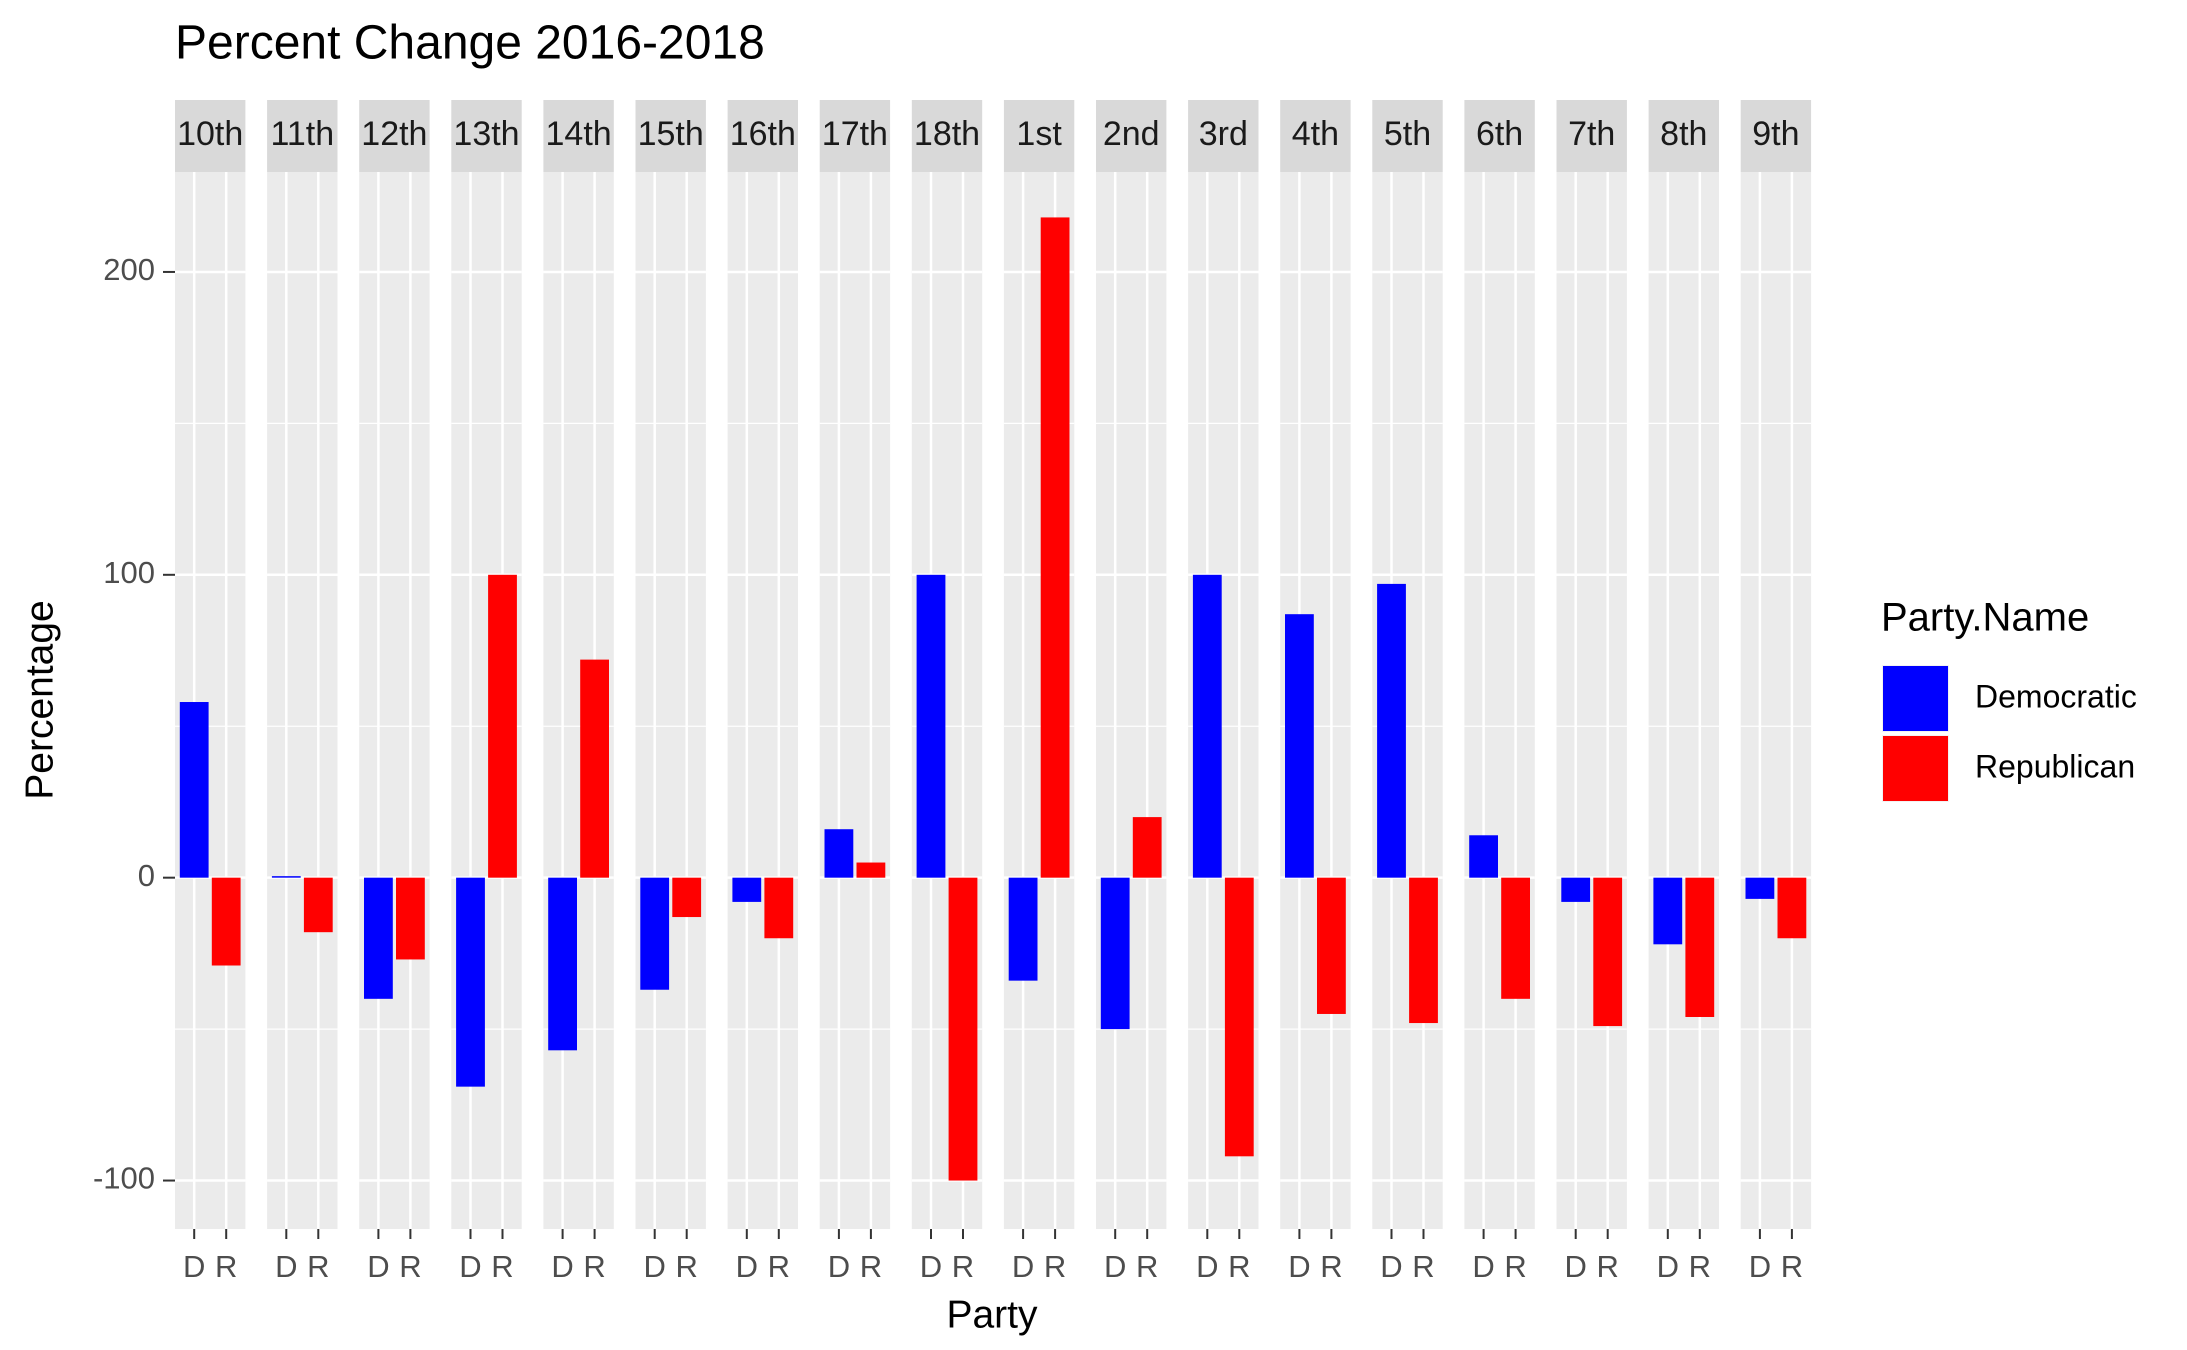 Image resolution: width=2187 pixels, height=1350 pixels. I want to click on strip-label: 11th, so click(302, 134).